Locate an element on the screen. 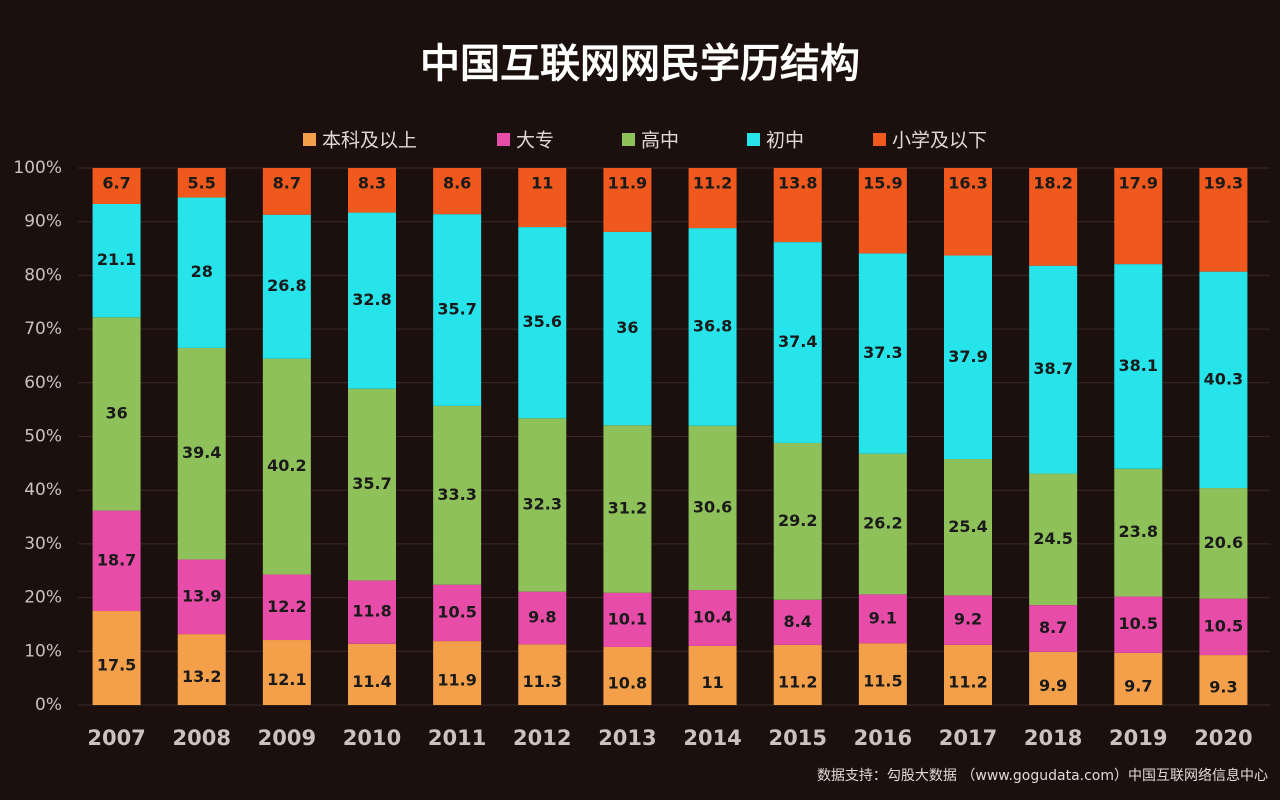  value-label: 16.3 is located at coordinates (967, 183).